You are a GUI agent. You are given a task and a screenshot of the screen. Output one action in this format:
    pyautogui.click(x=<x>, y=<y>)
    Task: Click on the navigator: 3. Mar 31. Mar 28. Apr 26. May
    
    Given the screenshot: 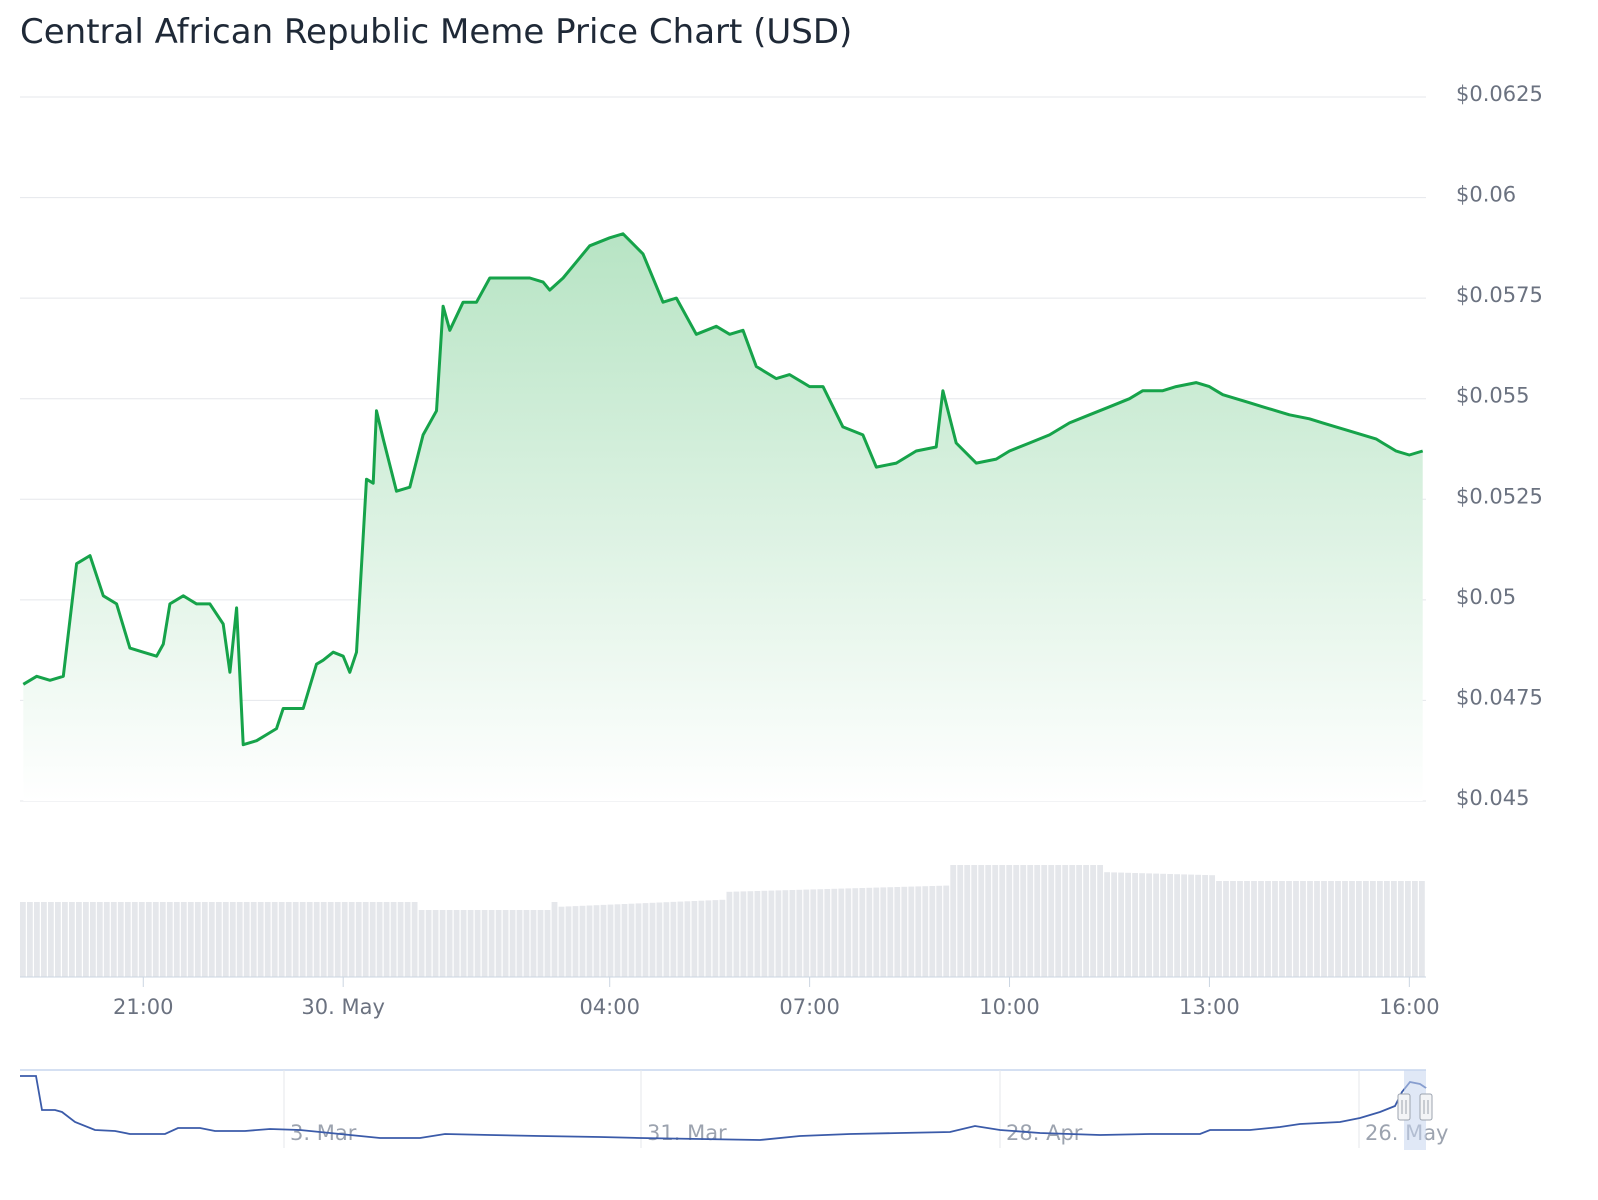 What is the action you would take?
    pyautogui.click(x=734, y=1109)
    